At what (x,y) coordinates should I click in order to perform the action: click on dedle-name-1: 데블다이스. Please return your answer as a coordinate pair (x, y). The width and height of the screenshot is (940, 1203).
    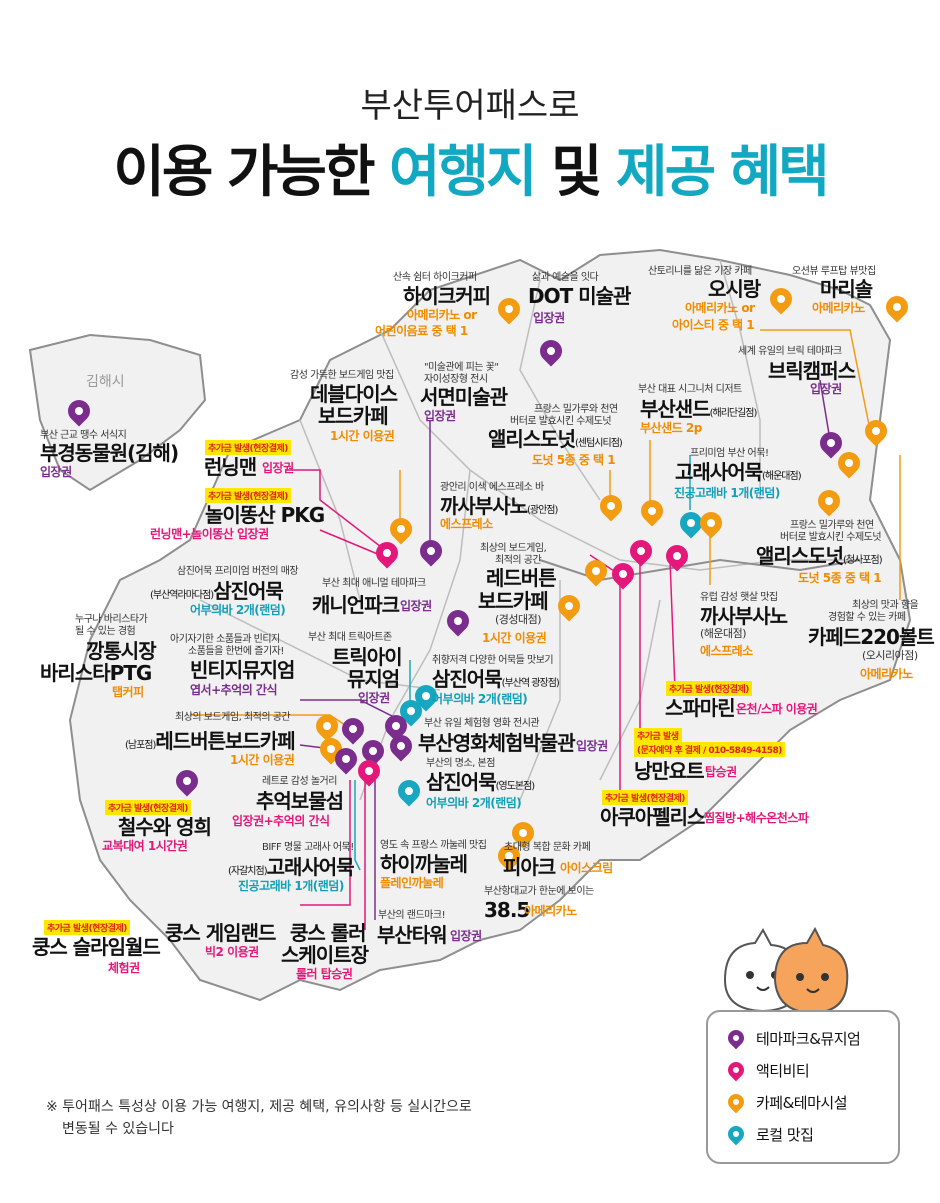
    Looking at the image, I should click on (354, 394).